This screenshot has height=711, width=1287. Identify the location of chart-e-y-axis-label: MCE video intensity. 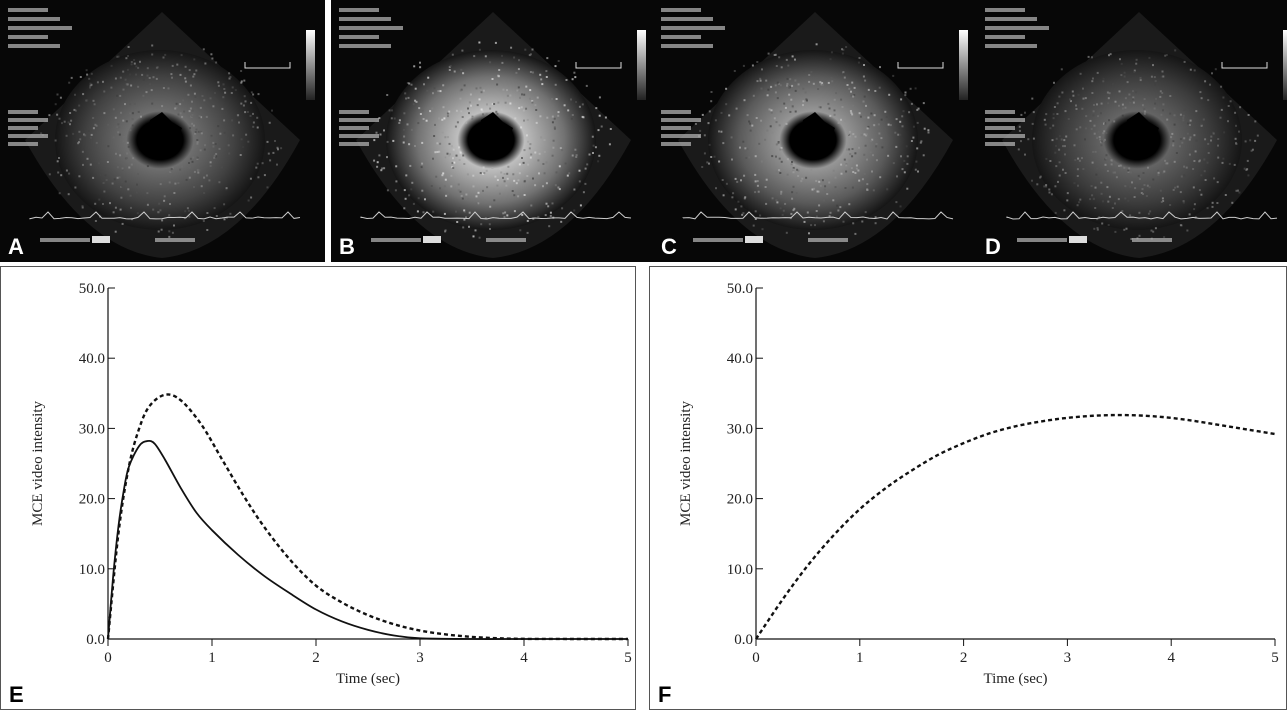
(38, 463).